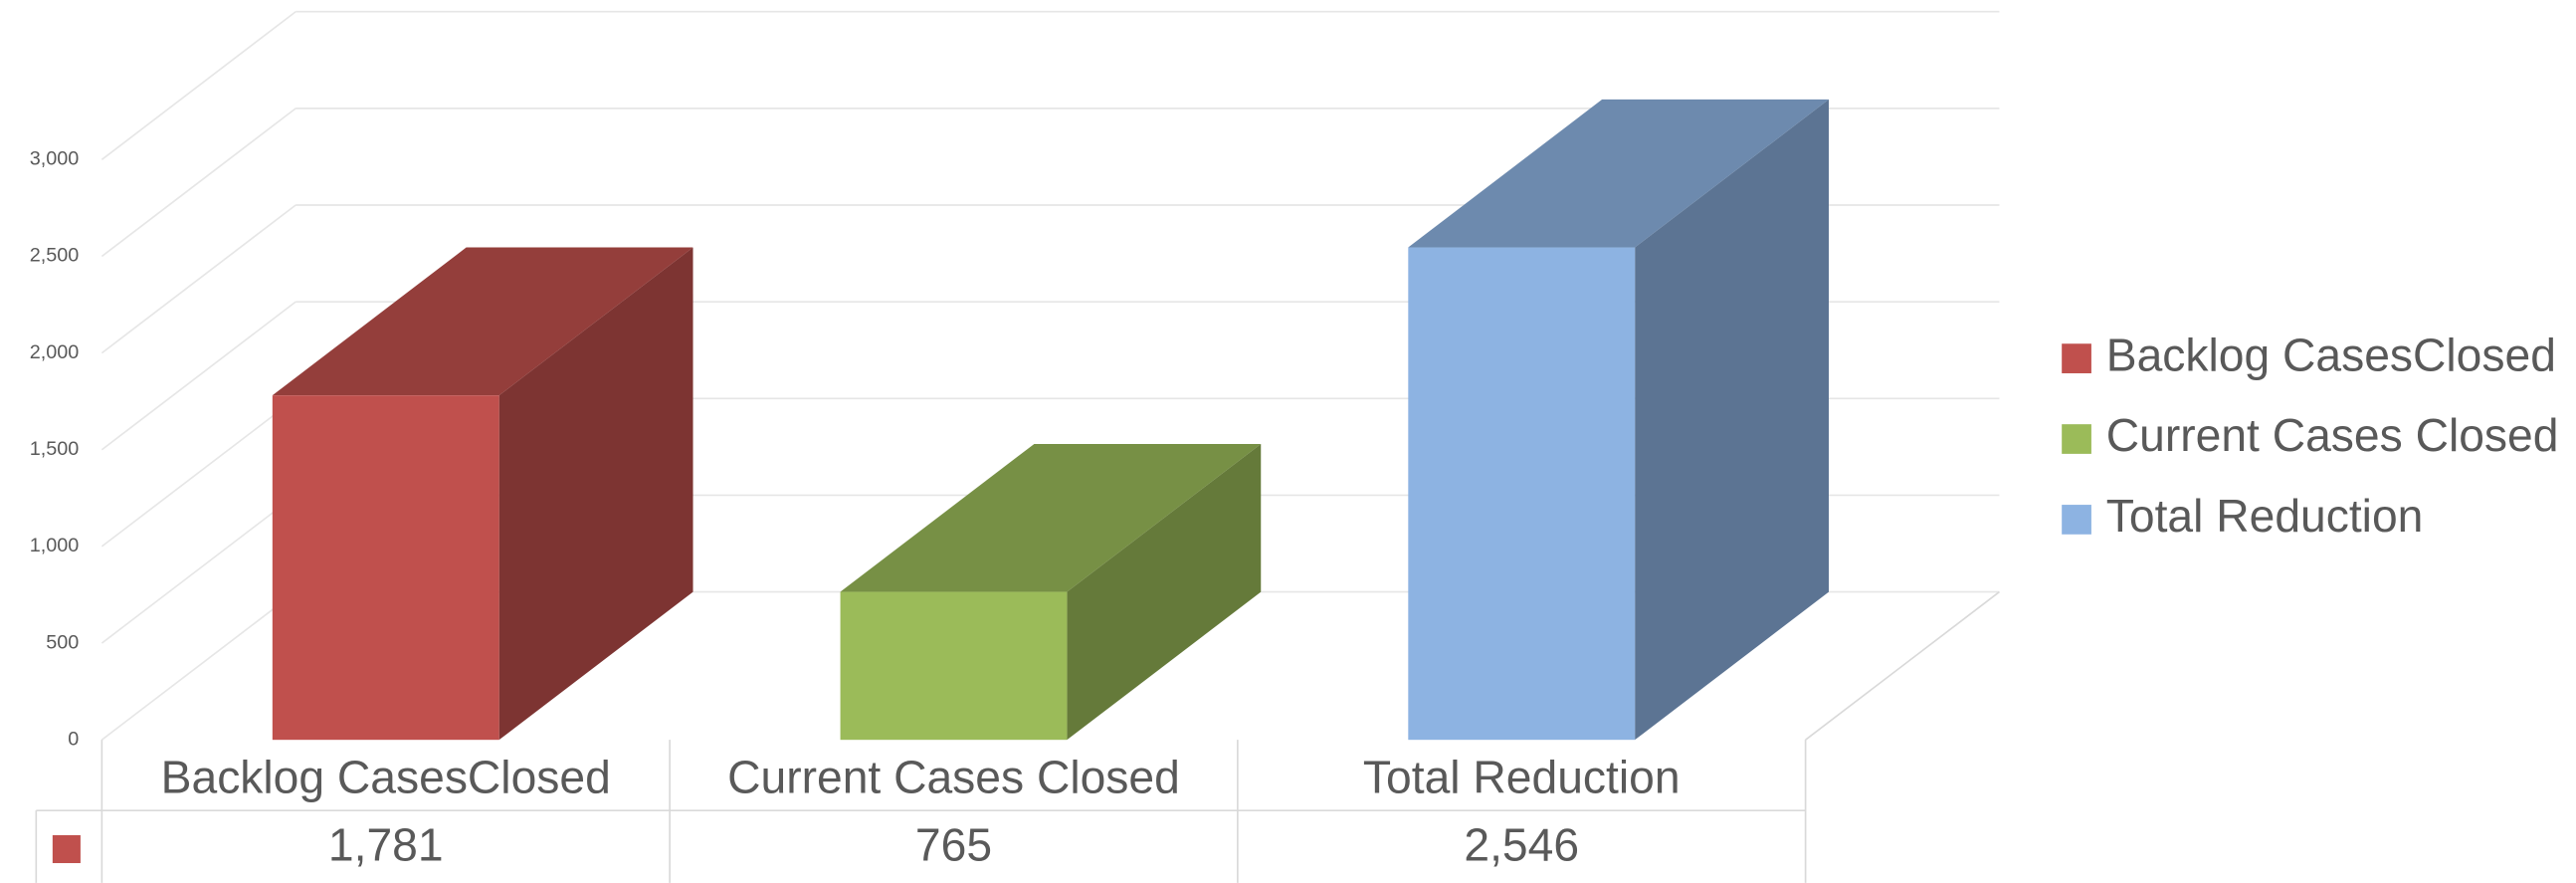 The height and width of the screenshot is (883, 2576). What do you see at coordinates (1522, 778) in the screenshot?
I see `x-tick-label: Total Reduction` at bounding box center [1522, 778].